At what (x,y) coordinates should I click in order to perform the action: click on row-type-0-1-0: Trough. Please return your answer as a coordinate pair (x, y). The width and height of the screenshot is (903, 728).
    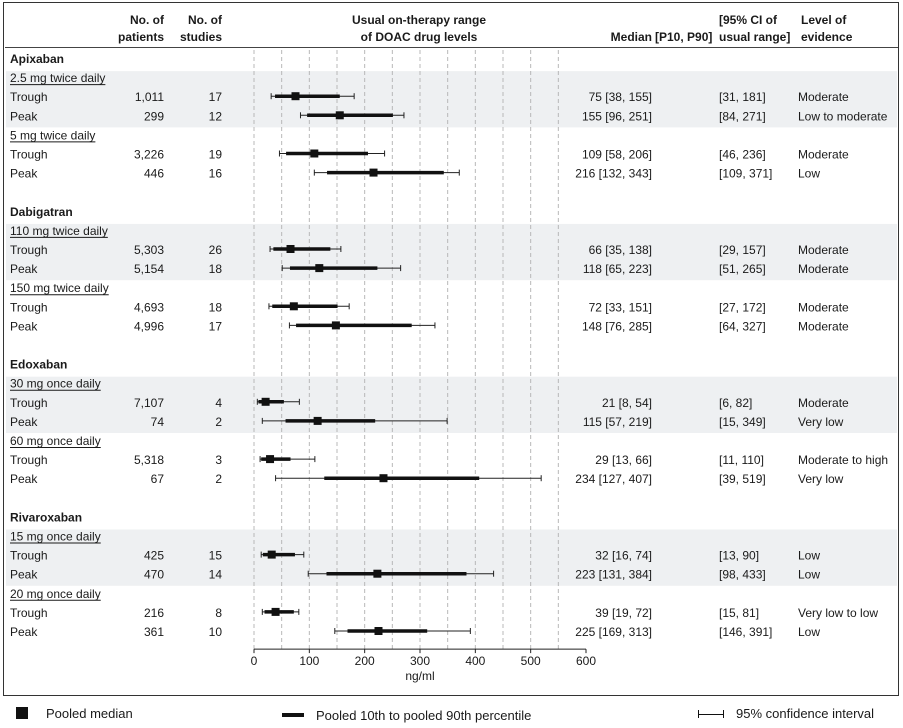
    Looking at the image, I should click on (29, 155).